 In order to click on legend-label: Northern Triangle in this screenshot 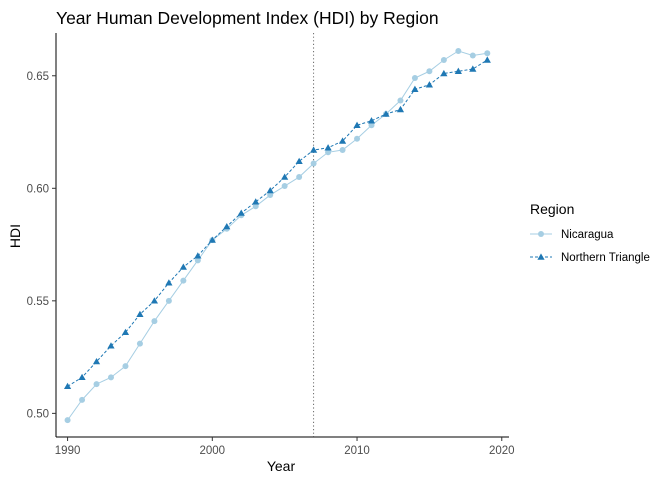, I will do `click(605, 258)`.